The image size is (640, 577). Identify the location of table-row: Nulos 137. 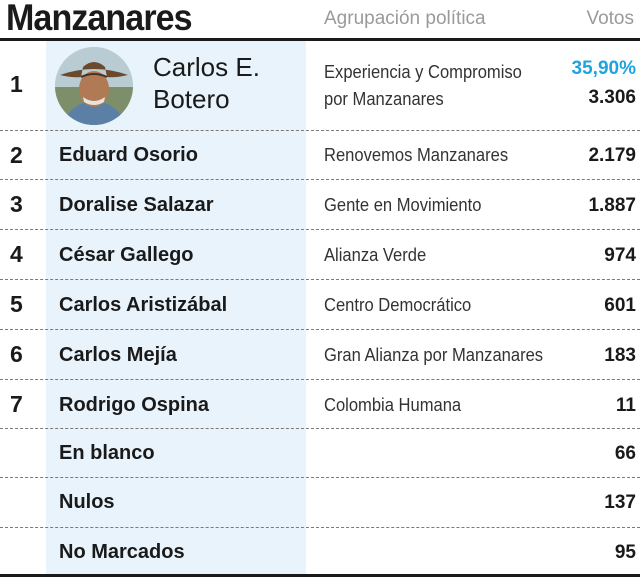
(320, 503).